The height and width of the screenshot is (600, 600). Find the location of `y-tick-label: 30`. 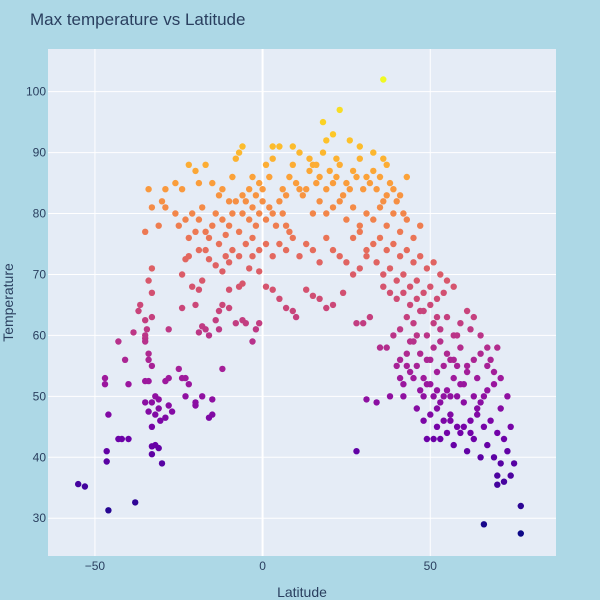

y-tick-label: 30 is located at coordinates (40, 518).